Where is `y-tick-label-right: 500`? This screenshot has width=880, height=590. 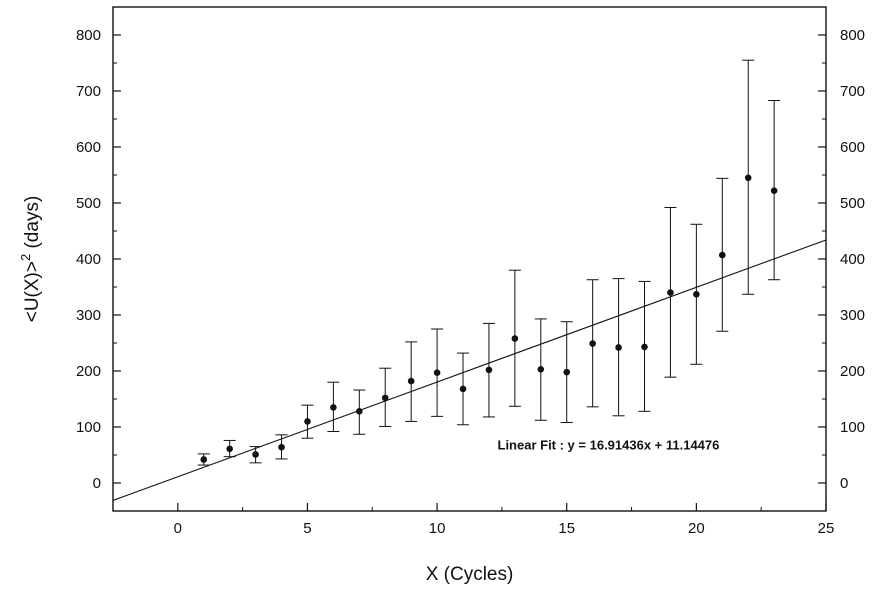 y-tick-label-right: 500 is located at coordinates (852, 203).